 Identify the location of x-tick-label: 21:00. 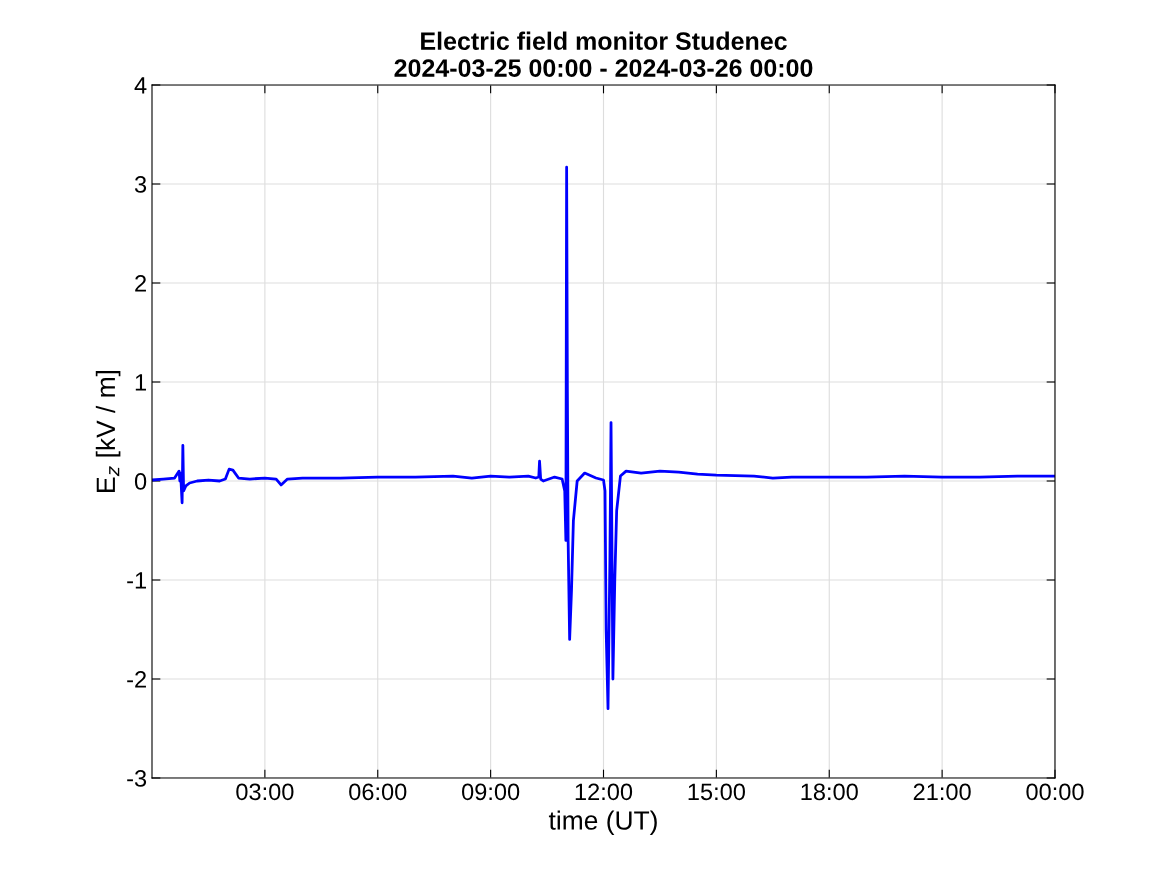
(942, 792).